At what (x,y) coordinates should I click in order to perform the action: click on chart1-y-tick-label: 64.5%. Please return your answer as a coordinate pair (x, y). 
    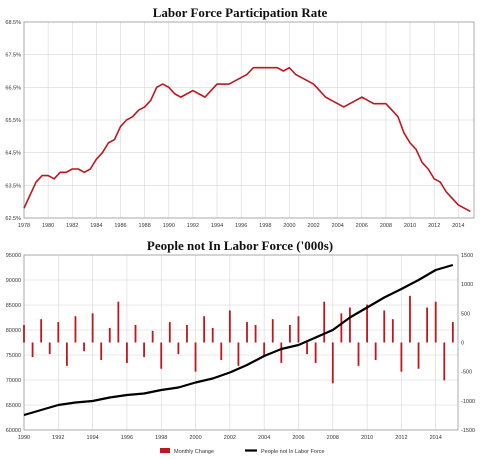
    Looking at the image, I should click on (13, 154).